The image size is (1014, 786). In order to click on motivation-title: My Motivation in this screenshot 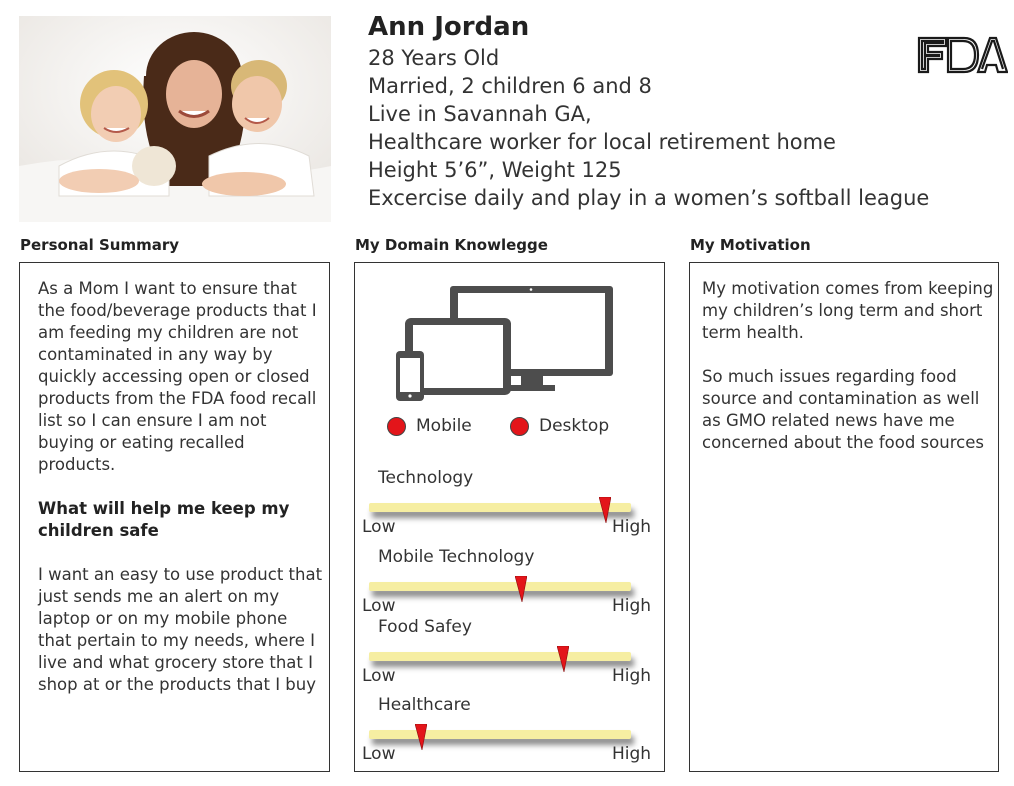, I will do `click(750, 245)`.